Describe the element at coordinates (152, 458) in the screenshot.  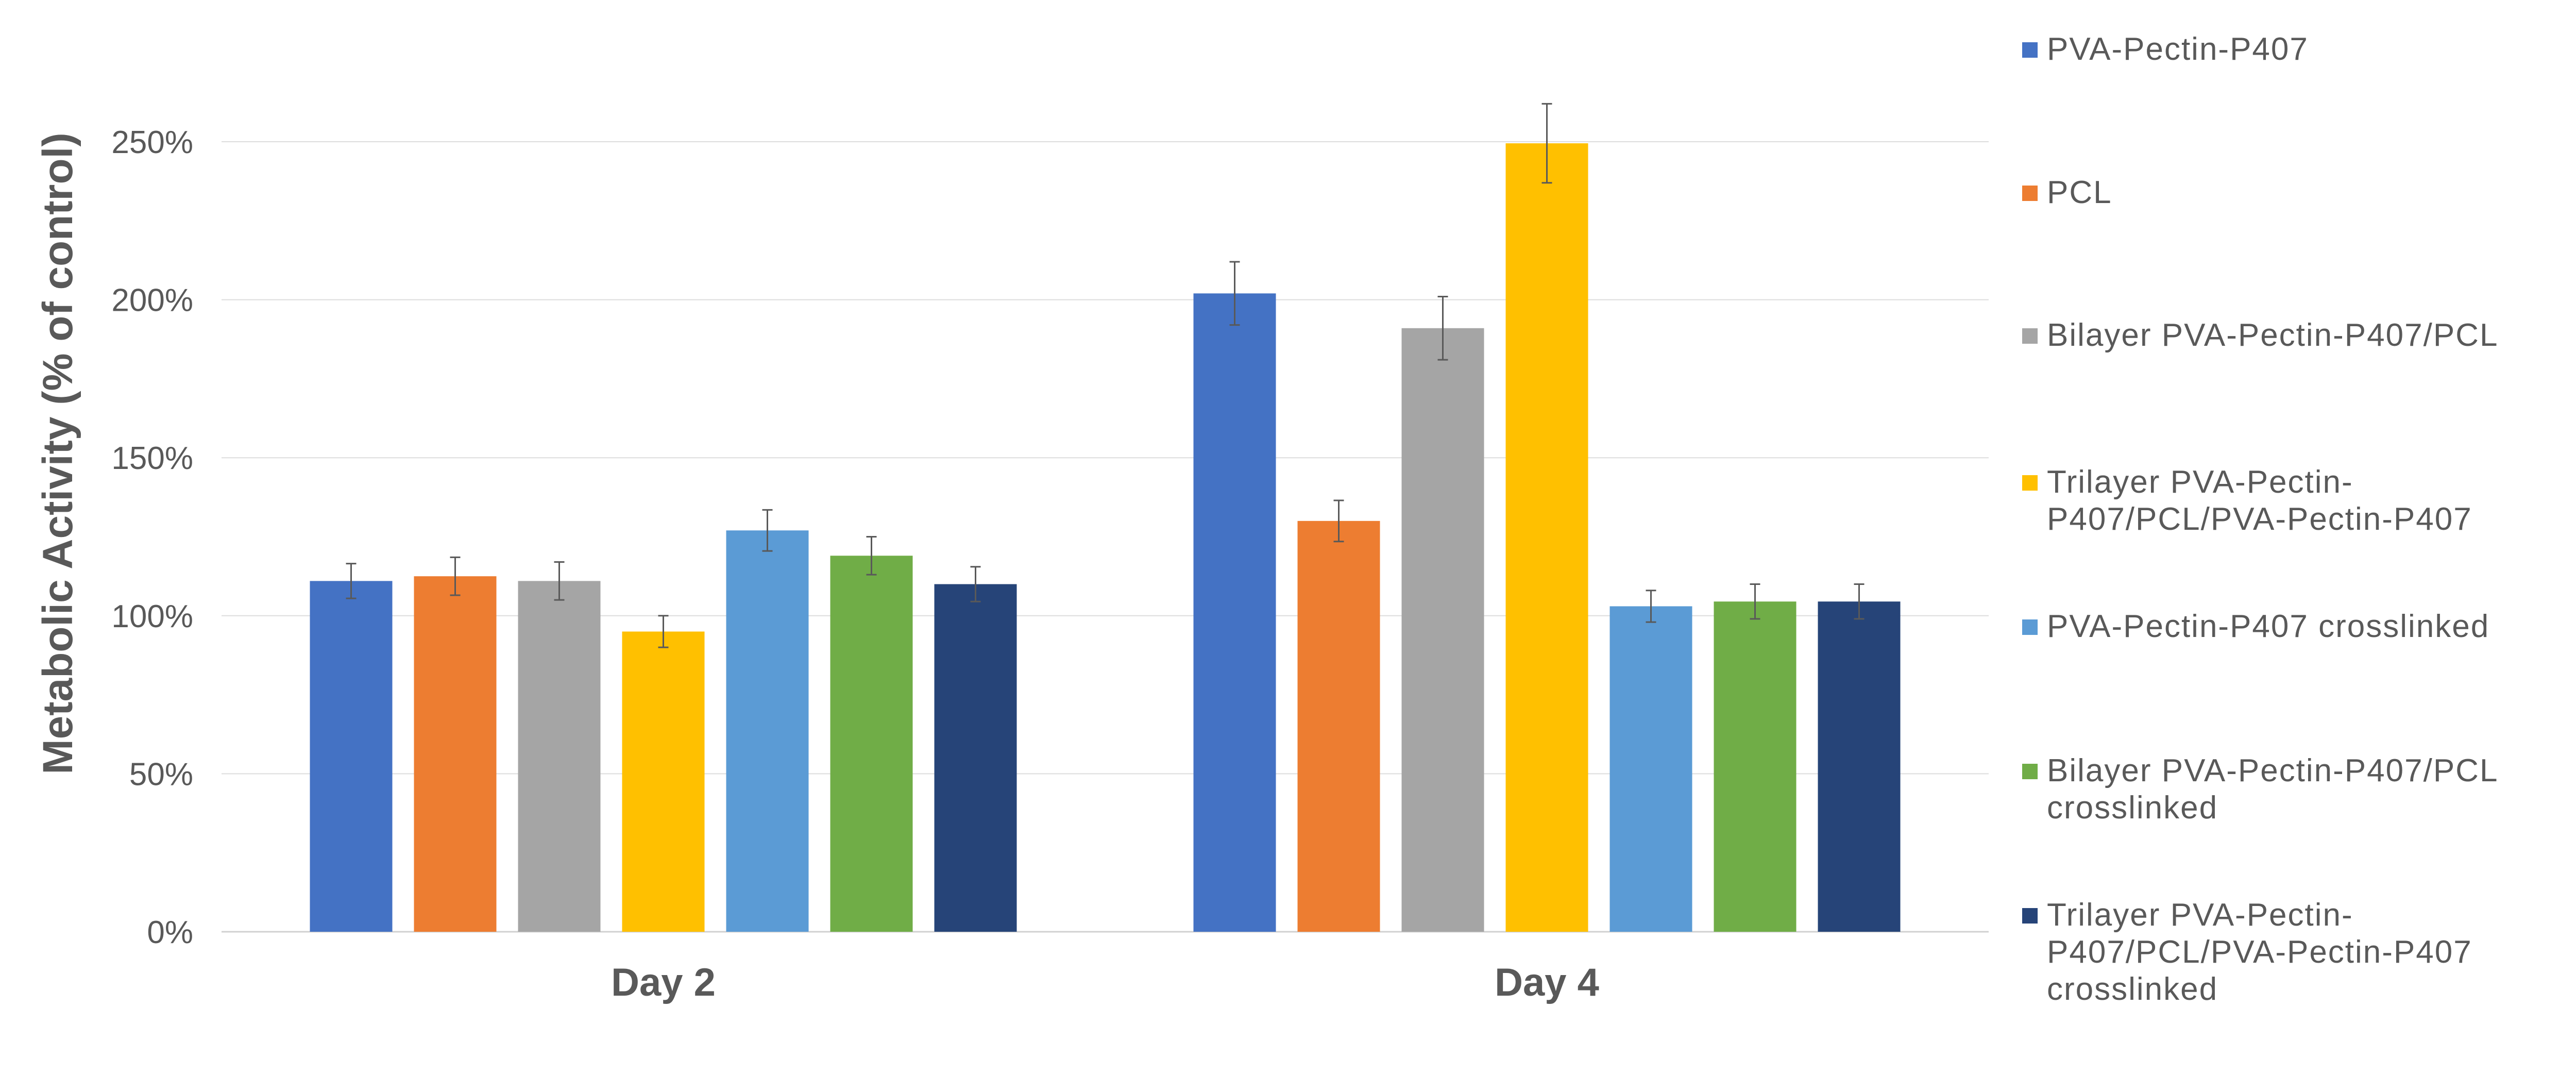
I see `y-tick-label: 150%` at that location.